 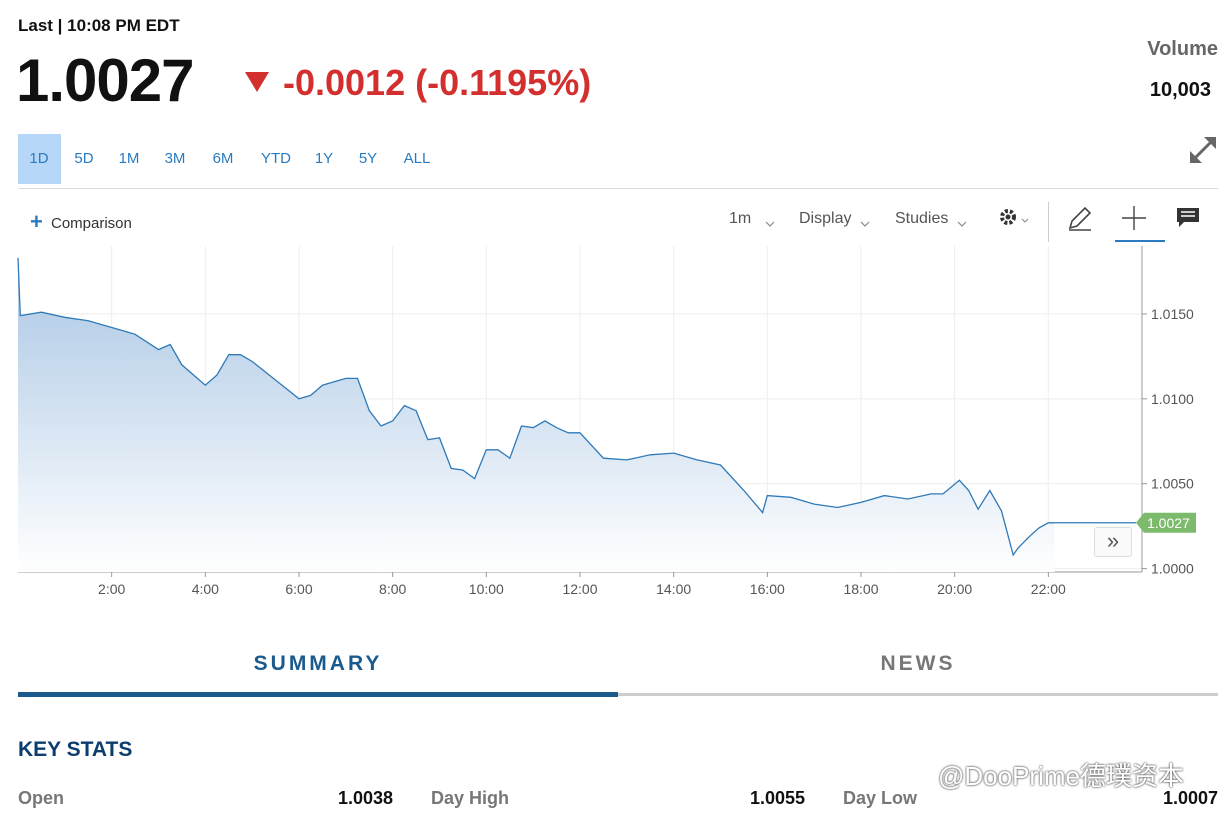 What do you see at coordinates (1113, 542) in the screenshot?
I see `scroll-right-button: »` at bounding box center [1113, 542].